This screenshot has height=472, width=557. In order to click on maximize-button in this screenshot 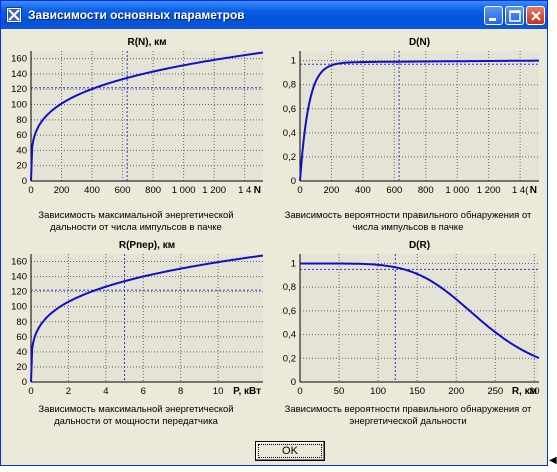, I will do `click(514, 15)`.